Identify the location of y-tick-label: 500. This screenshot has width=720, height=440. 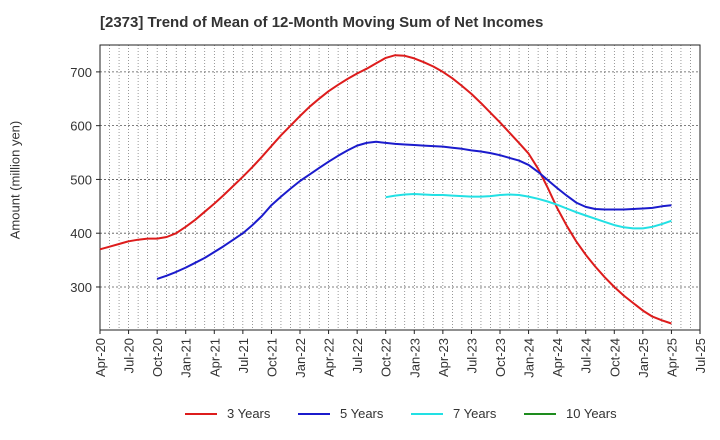
(81, 179).